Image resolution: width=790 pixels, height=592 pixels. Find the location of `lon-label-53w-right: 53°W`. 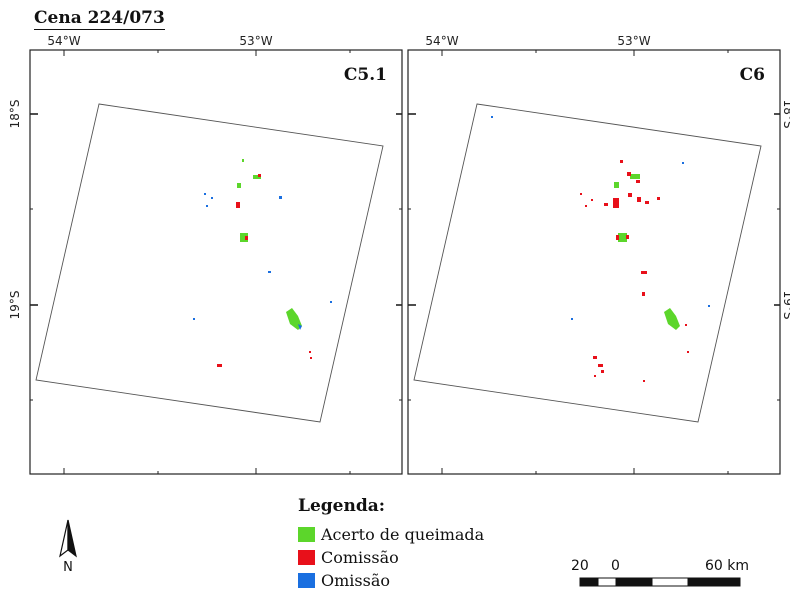

lon-label-53w-right: 53°W is located at coordinates (633, 41).